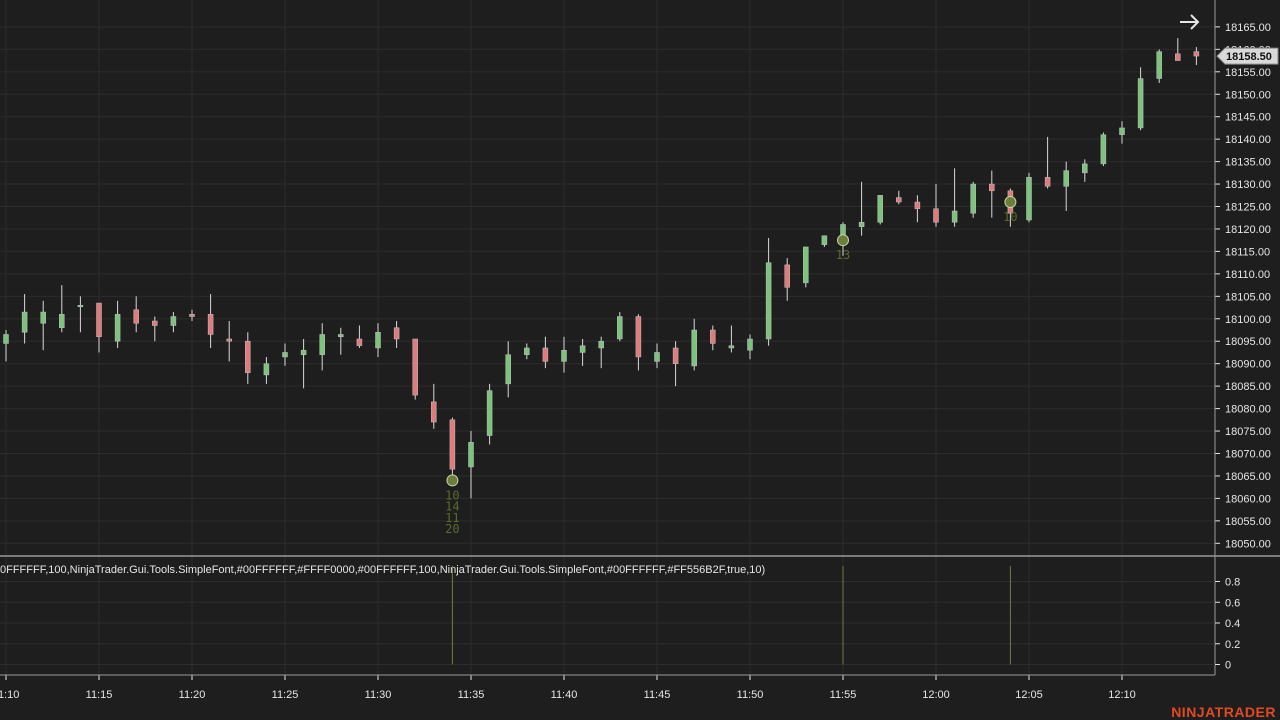  Describe the element at coordinates (1248, 477) in the screenshot. I see `price-tick-label: 18065.00` at that location.